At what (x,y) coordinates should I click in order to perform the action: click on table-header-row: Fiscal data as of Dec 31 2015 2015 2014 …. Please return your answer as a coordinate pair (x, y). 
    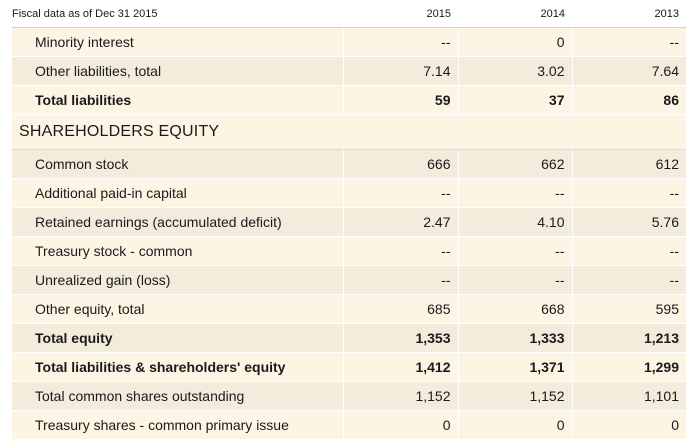
    Looking at the image, I should click on (343, 14).